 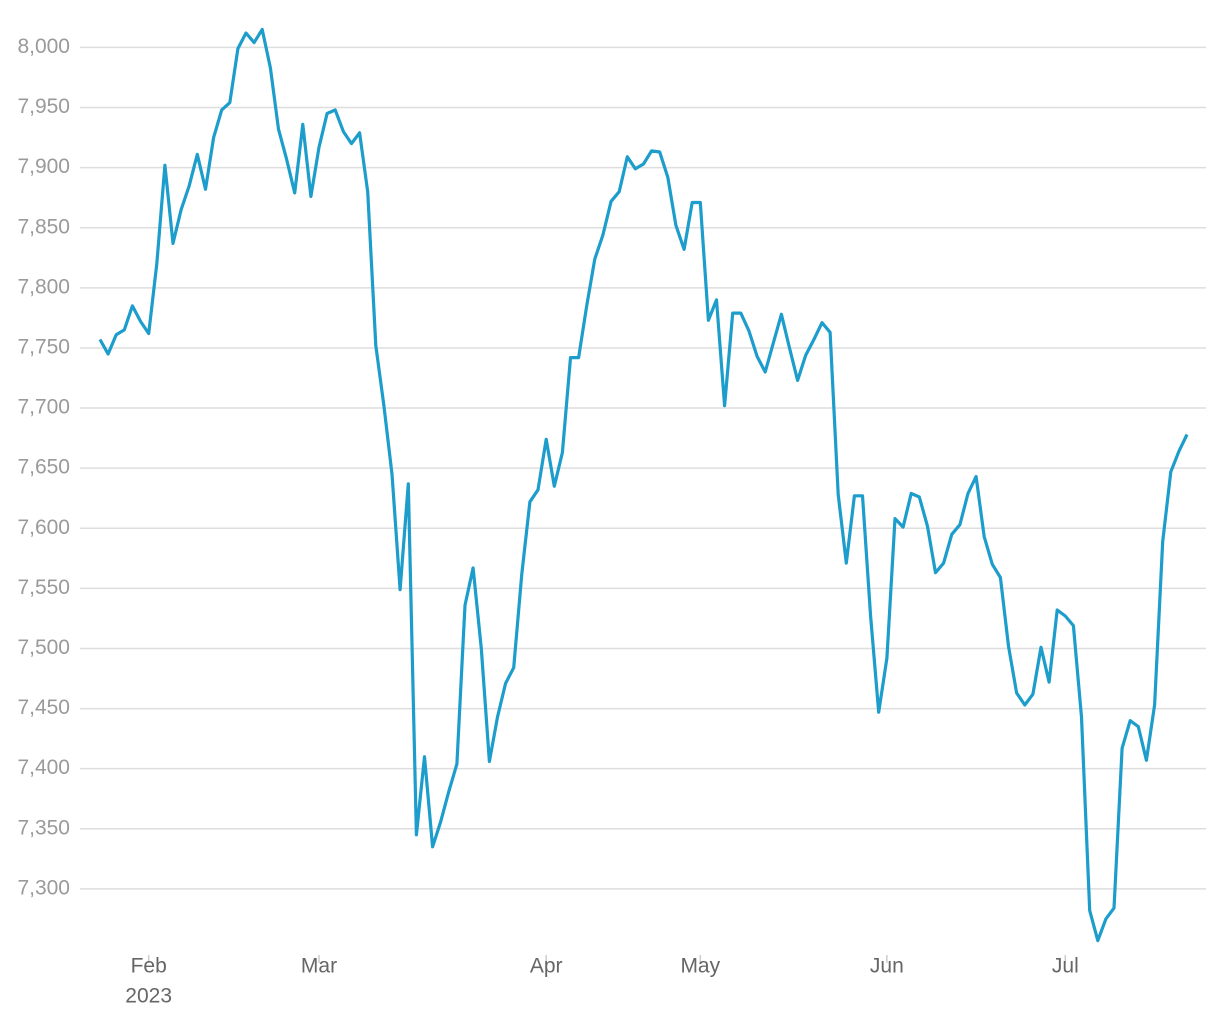 What do you see at coordinates (43, 226) in the screenshot?
I see `y-tick-label: 7,850` at bounding box center [43, 226].